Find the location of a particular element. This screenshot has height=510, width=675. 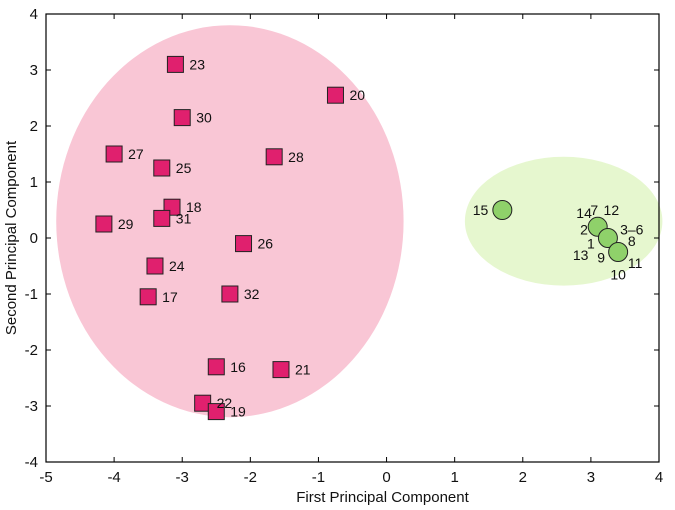

x-tick-label: 3 is located at coordinates (591, 477).